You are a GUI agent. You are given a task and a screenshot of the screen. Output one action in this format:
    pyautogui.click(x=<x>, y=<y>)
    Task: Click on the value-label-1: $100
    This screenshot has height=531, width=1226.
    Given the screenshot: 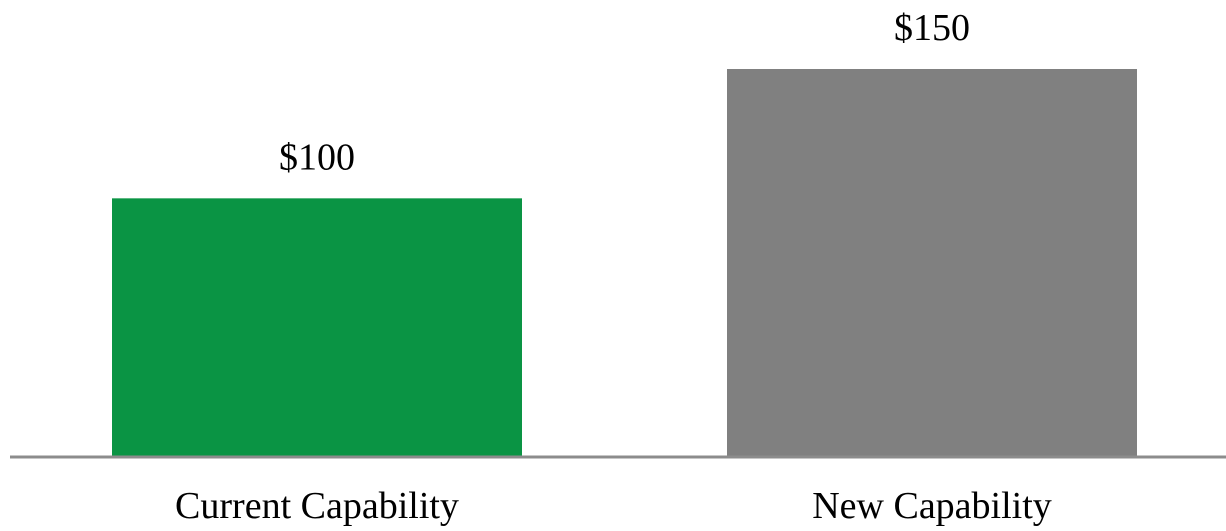 What is the action you would take?
    pyautogui.click(x=317, y=157)
    